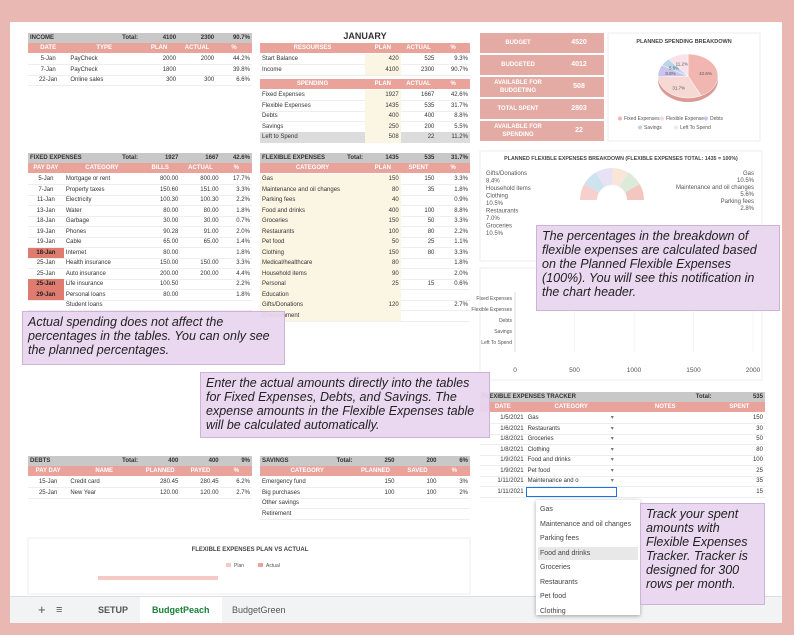  Describe the element at coordinates (84, 284) in the screenshot. I see `table-cell: Life insurance` at that location.